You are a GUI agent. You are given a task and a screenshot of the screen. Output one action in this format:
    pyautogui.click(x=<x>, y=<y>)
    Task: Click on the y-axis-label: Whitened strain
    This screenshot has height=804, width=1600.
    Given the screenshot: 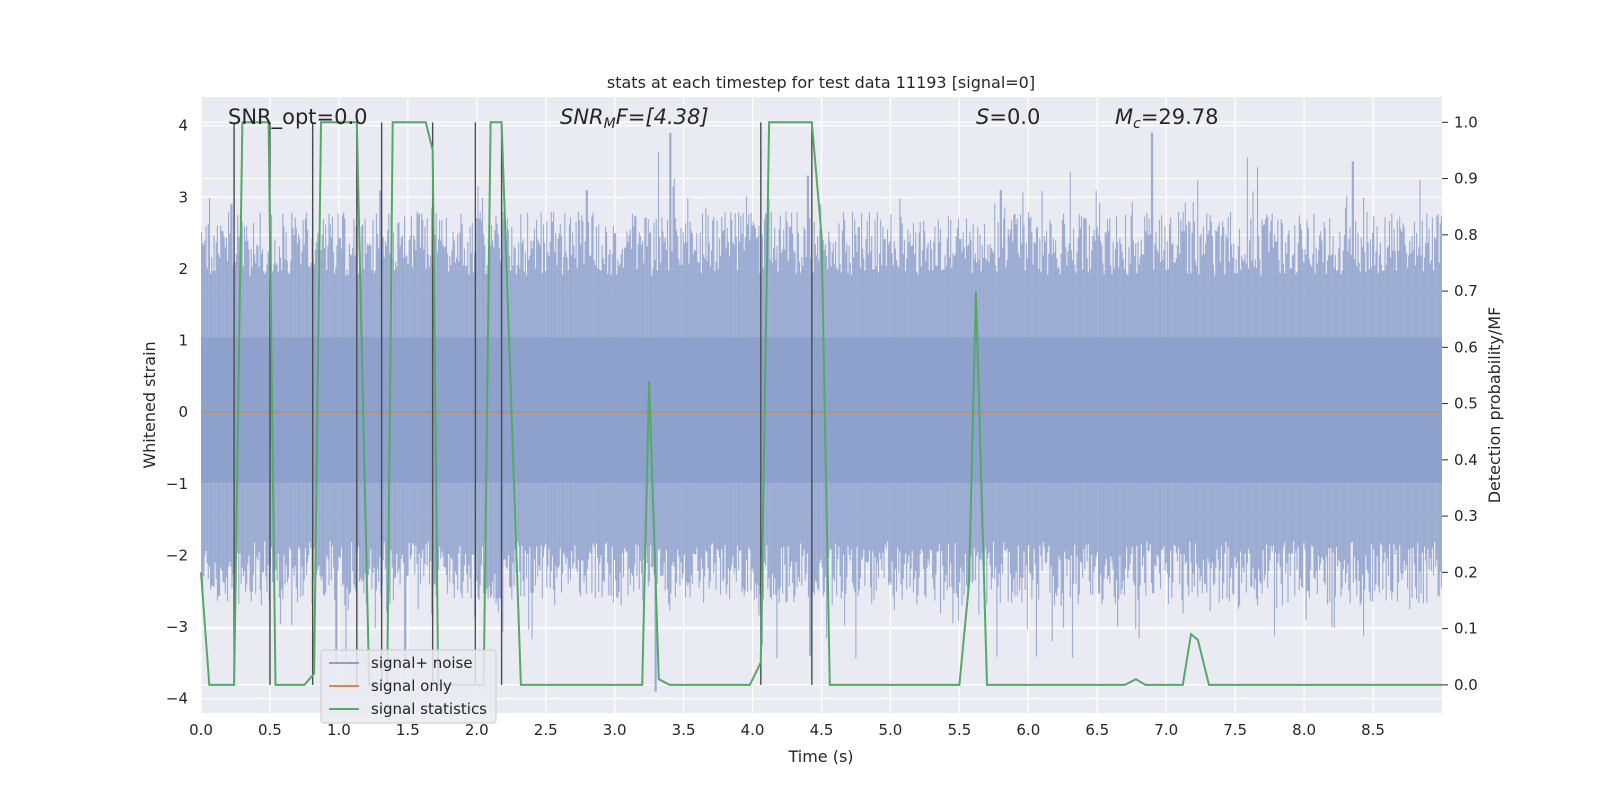 What is the action you would take?
    pyautogui.click(x=149, y=404)
    